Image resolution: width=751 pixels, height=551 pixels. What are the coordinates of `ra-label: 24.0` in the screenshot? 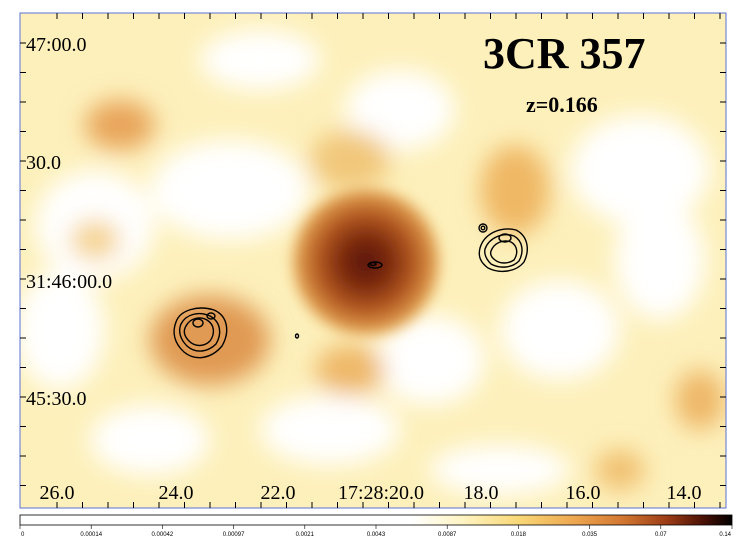 It's located at (176, 493).